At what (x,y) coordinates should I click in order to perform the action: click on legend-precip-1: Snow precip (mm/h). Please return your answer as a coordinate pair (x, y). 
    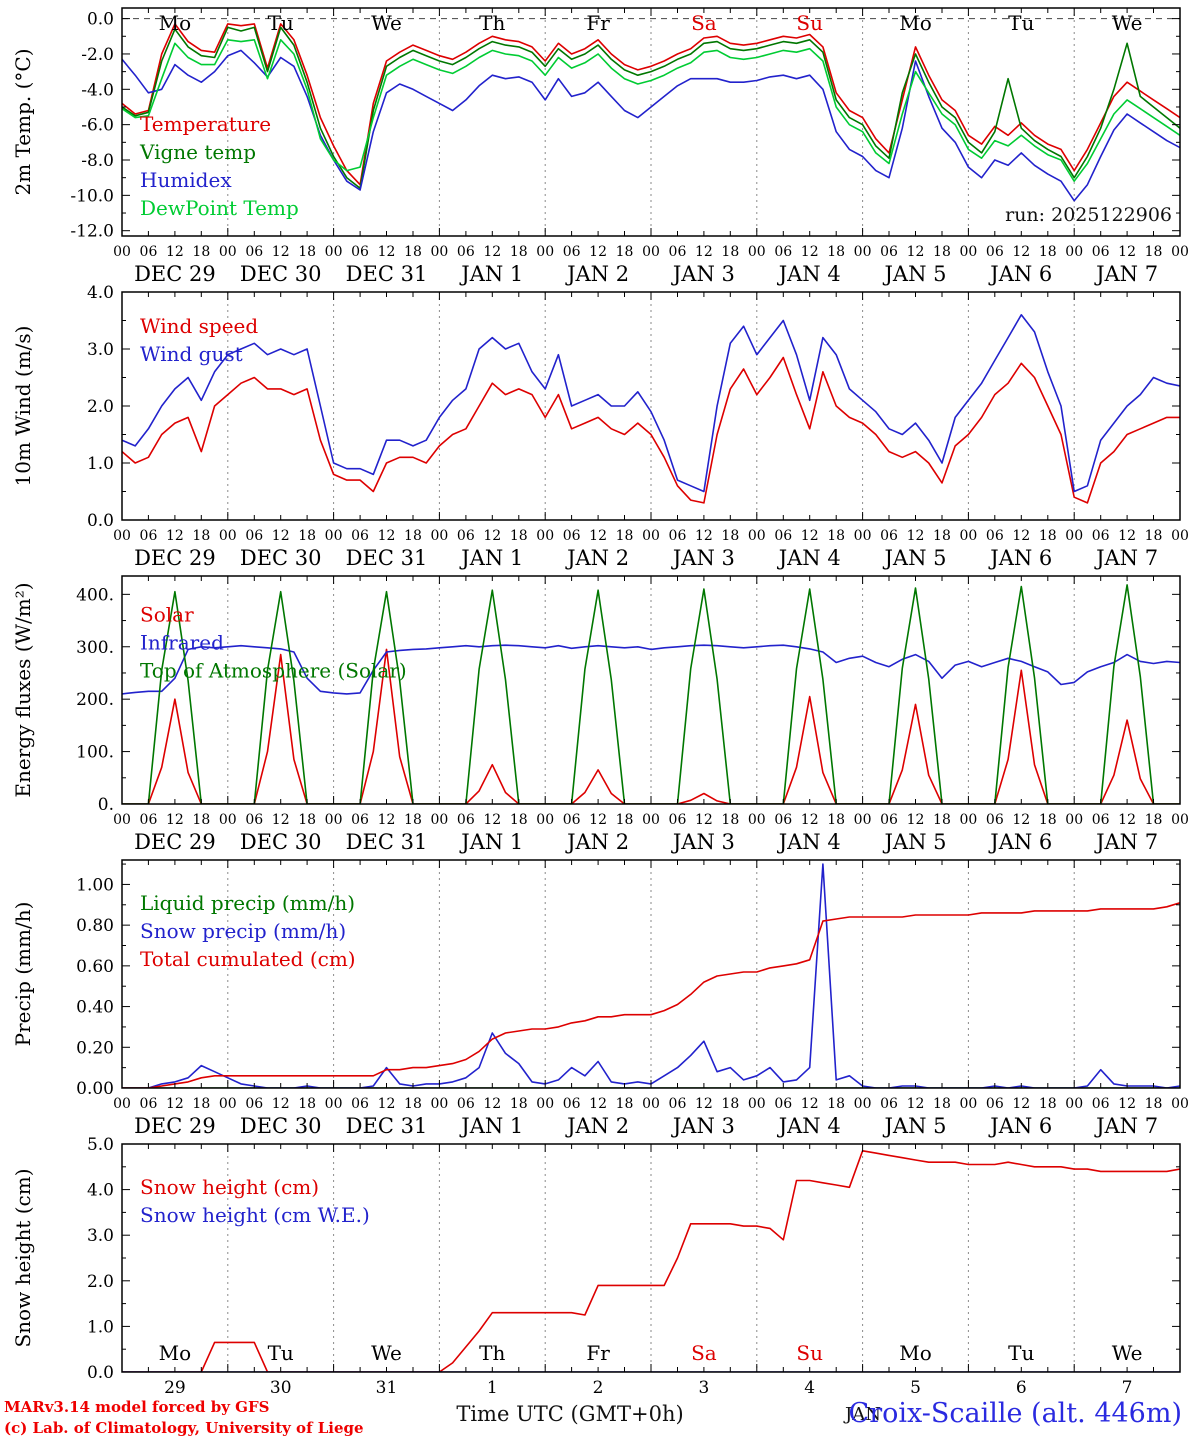
    Looking at the image, I should click on (243, 931).